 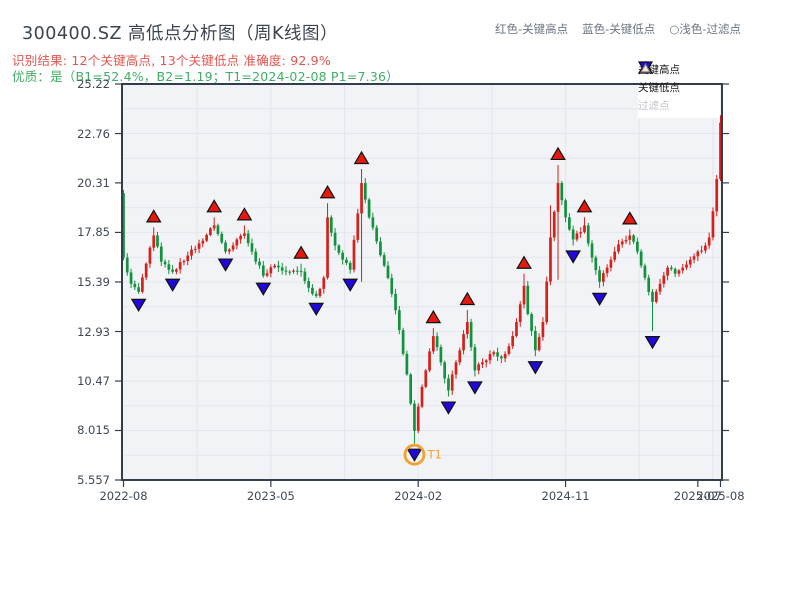 What do you see at coordinates (93, 331) in the screenshot?
I see `y-tick-label: 12.93` at bounding box center [93, 331].